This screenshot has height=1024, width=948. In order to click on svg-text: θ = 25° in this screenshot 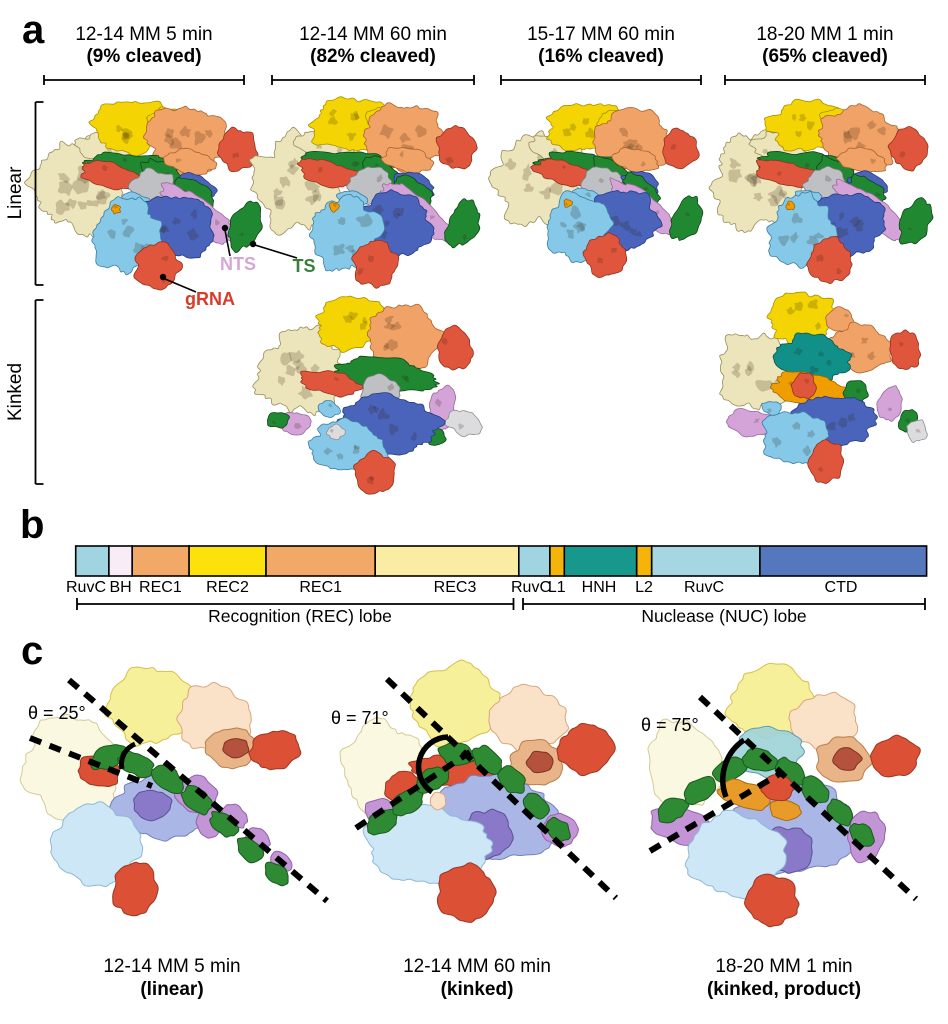, I will do `click(57, 713)`.